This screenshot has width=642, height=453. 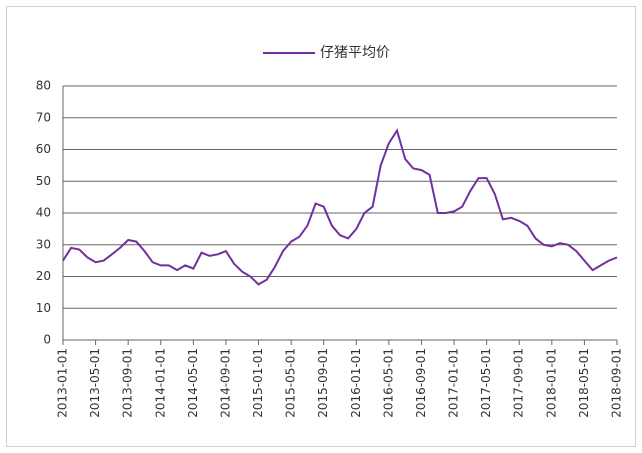 What do you see at coordinates (43, 86) in the screenshot?
I see `y-tick-label: 80` at bounding box center [43, 86].